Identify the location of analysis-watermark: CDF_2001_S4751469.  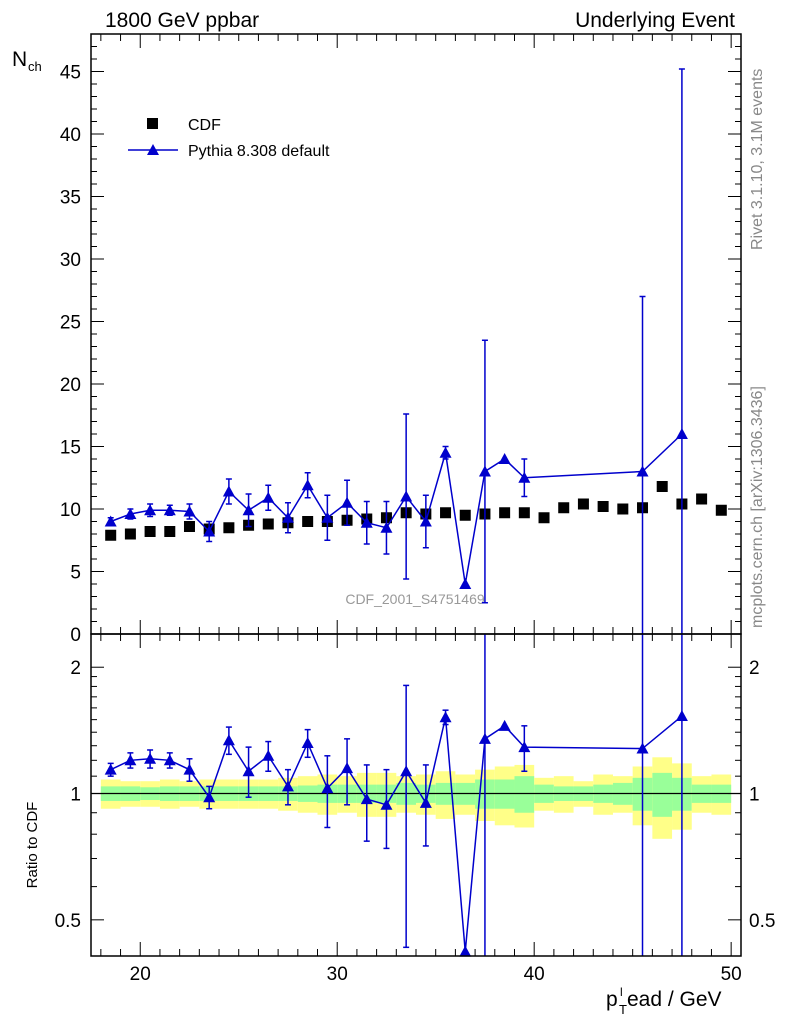
(415, 599).